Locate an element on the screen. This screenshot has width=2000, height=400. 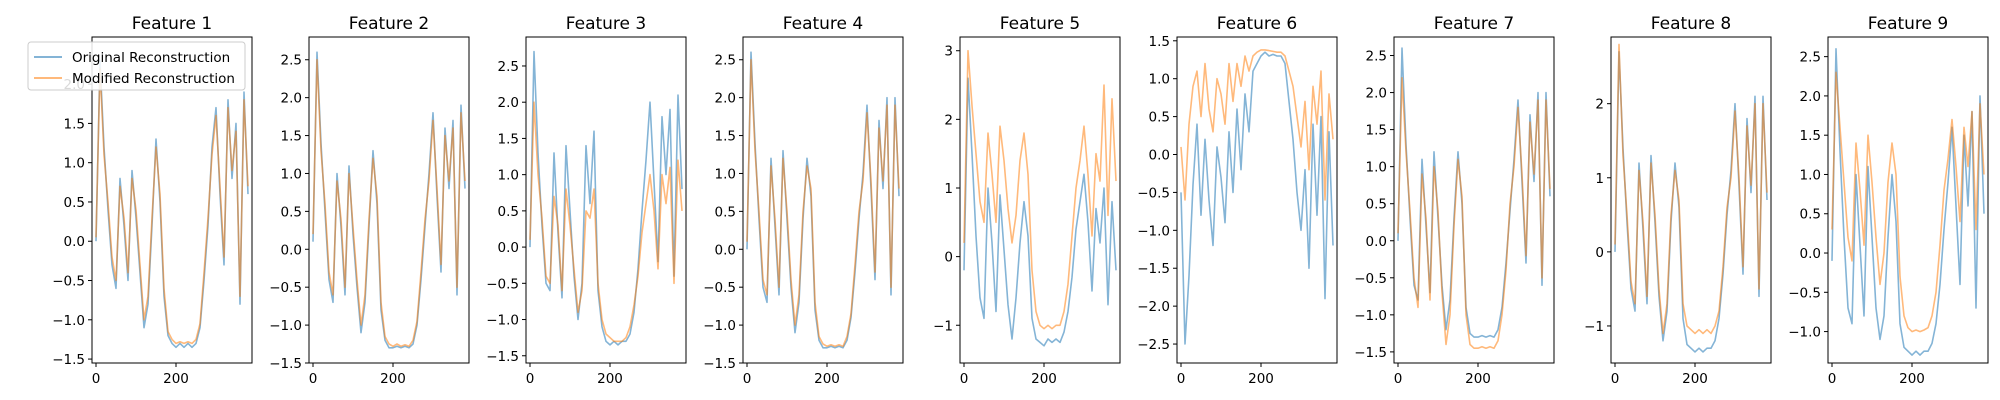
panel-title: Feature 2 is located at coordinates (389, 24).